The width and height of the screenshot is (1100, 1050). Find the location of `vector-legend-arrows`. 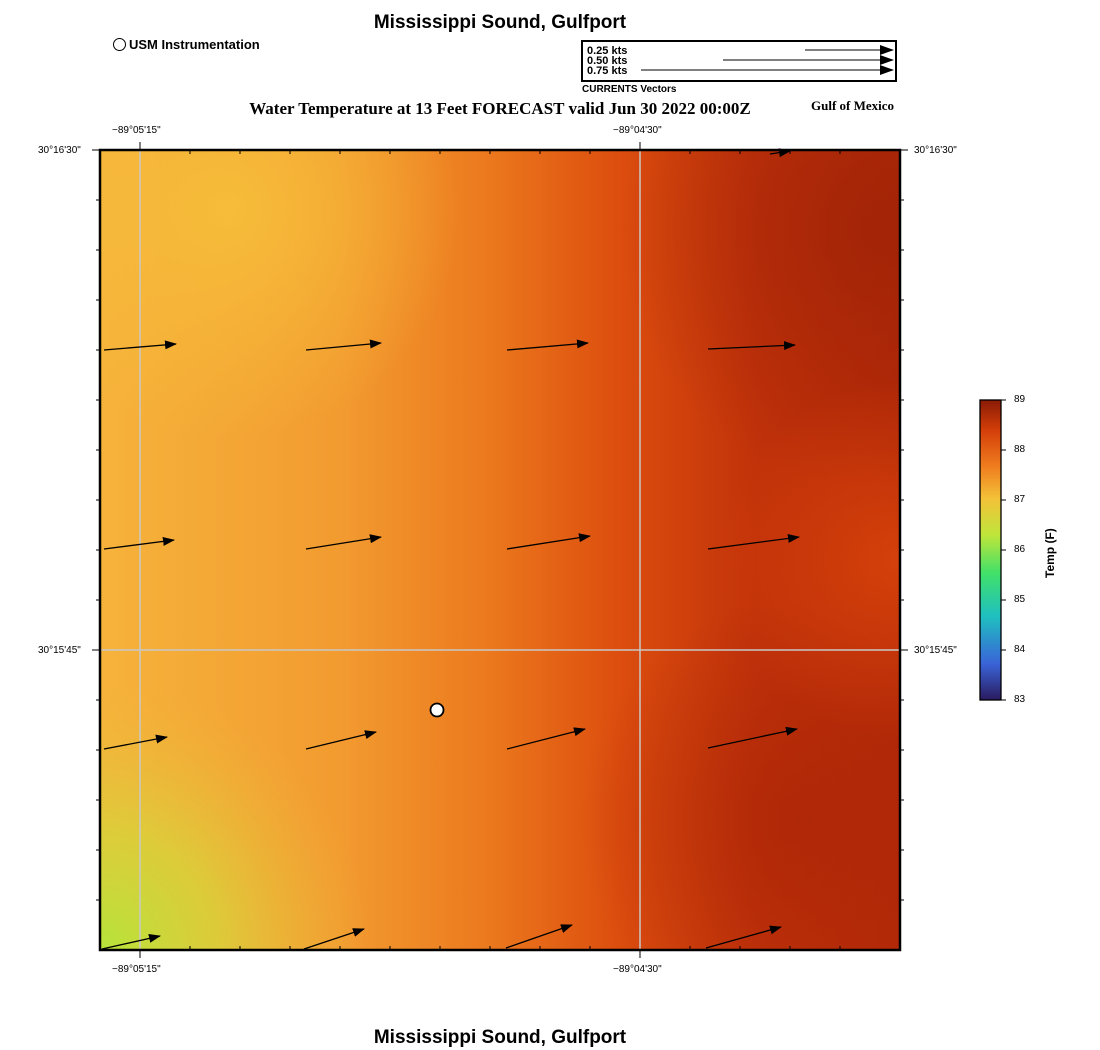

vector-legend-arrows is located at coordinates (767, 60).